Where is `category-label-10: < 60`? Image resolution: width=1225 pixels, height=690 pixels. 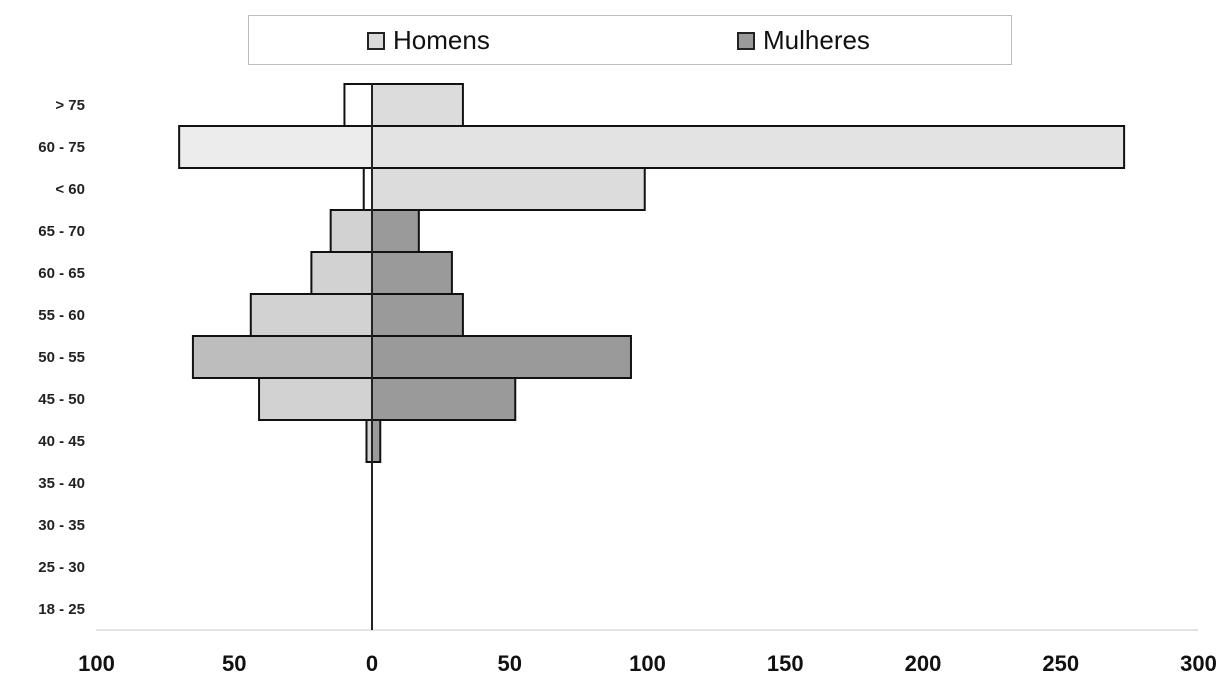
category-label-10: < 60 is located at coordinates (70, 189).